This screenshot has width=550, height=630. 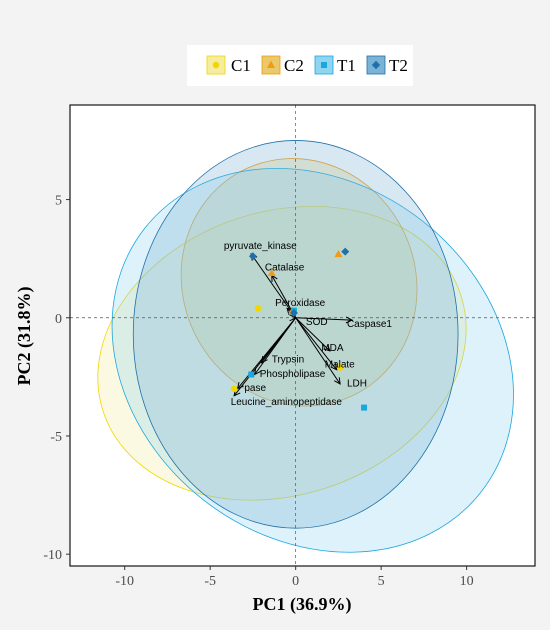 I want to click on y-tick-label: 0, so click(x=58, y=319).